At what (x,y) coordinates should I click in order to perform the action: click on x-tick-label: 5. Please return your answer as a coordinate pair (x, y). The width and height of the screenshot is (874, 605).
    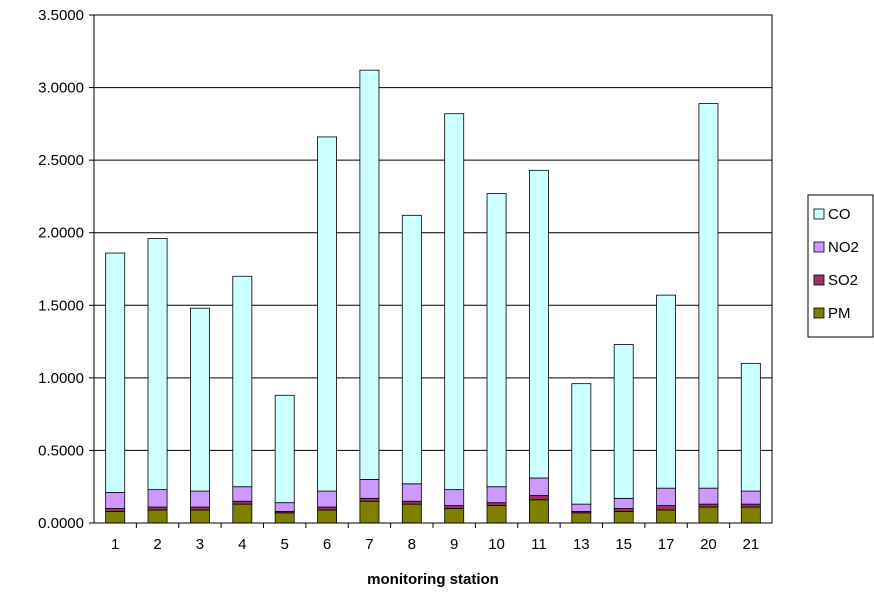
    Looking at the image, I should click on (285, 544).